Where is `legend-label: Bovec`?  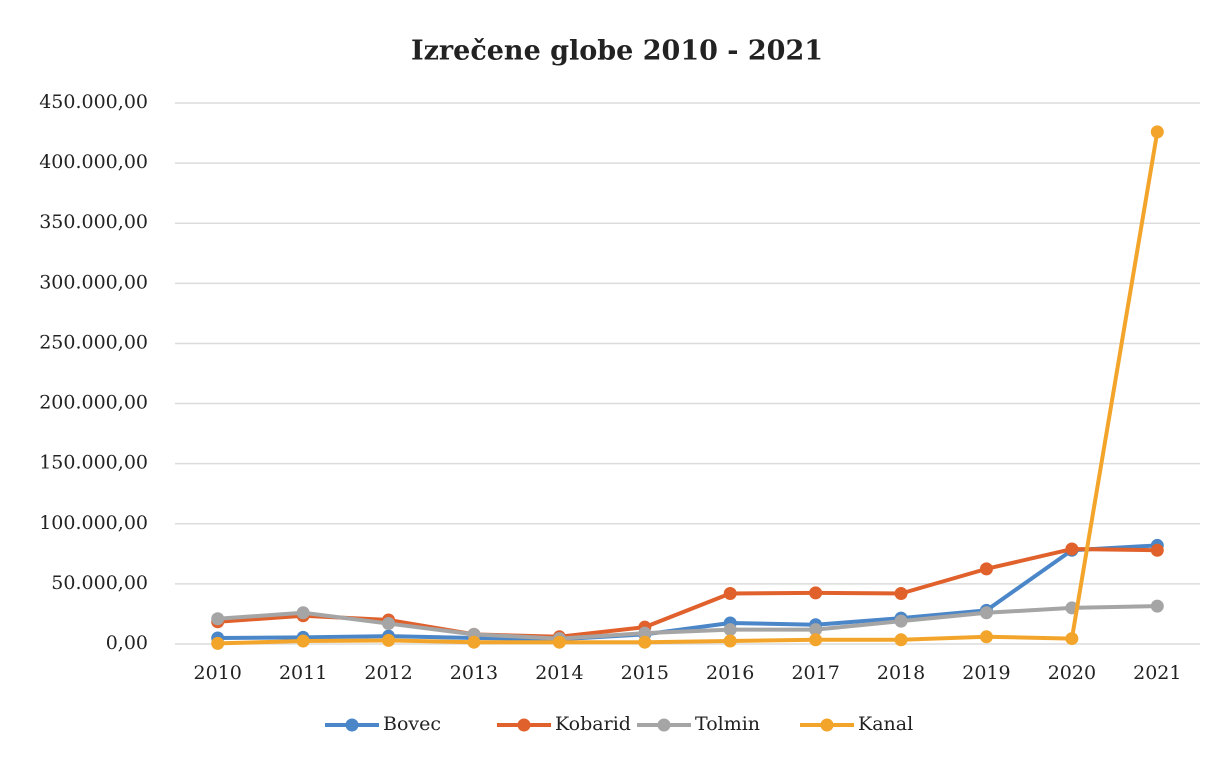 legend-label: Bovec is located at coordinates (412, 724).